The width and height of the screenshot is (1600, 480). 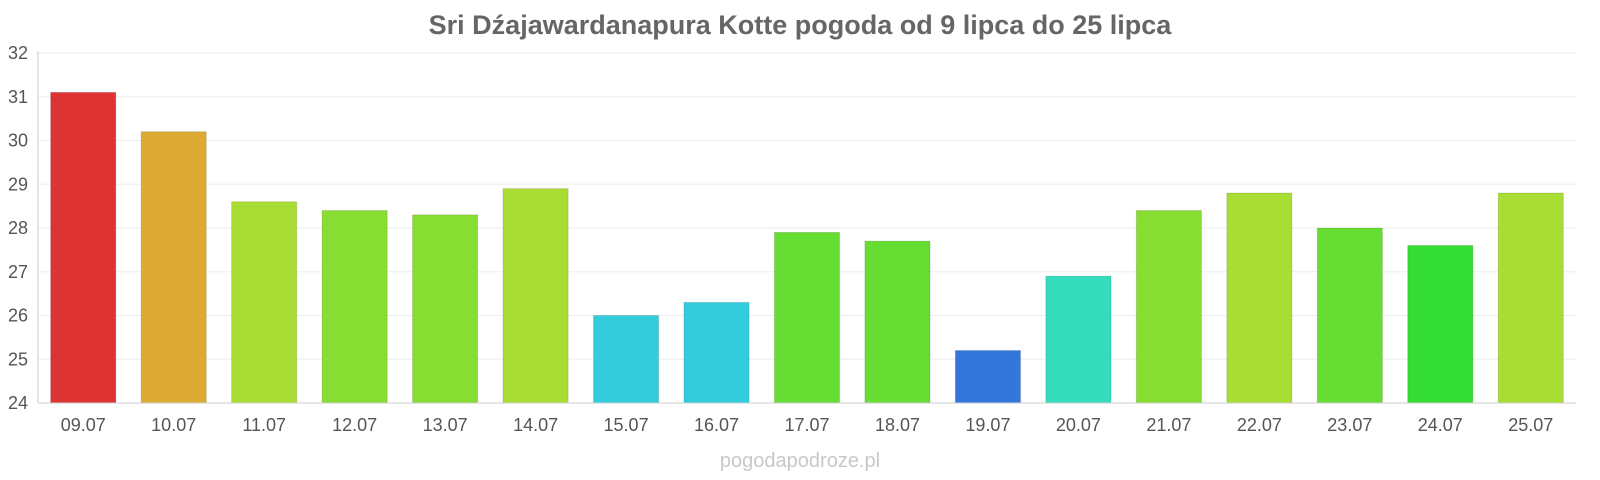 What do you see at coordinates (173, 425) in the screenshot?
I see `x-tick-label: 10.07` at bounding box center [173, 425].